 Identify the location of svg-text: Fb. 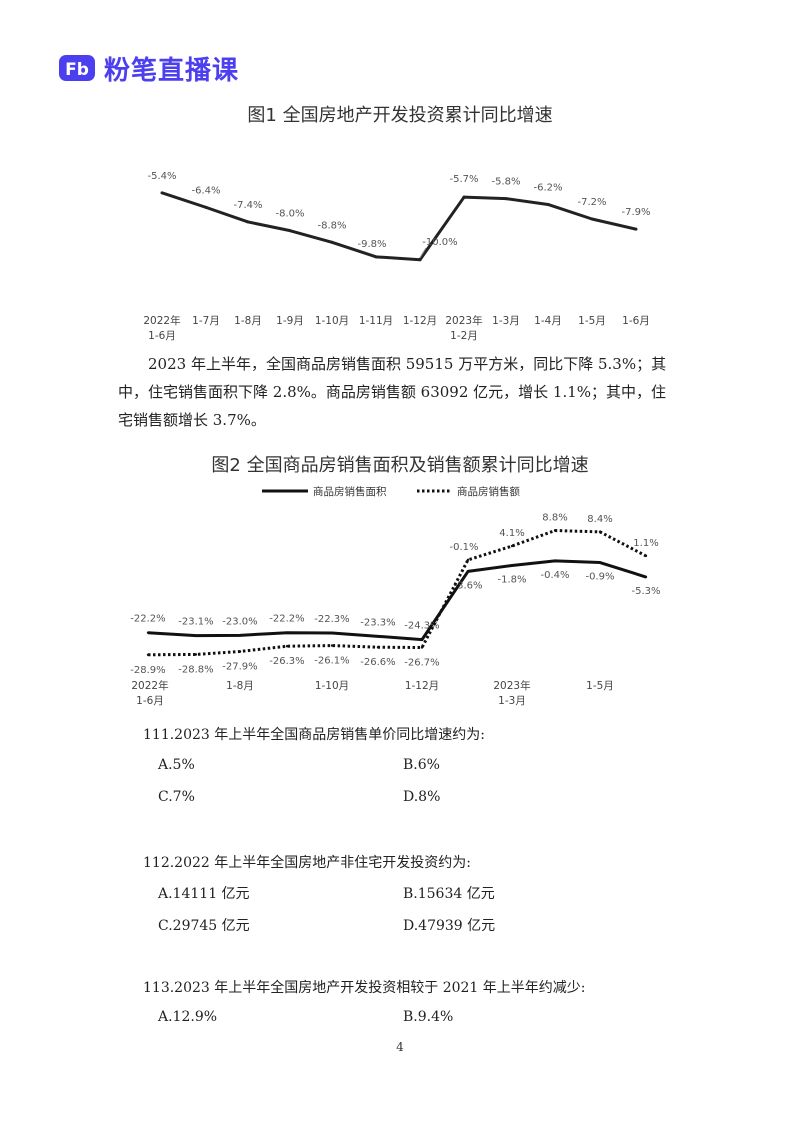
(77, 70).